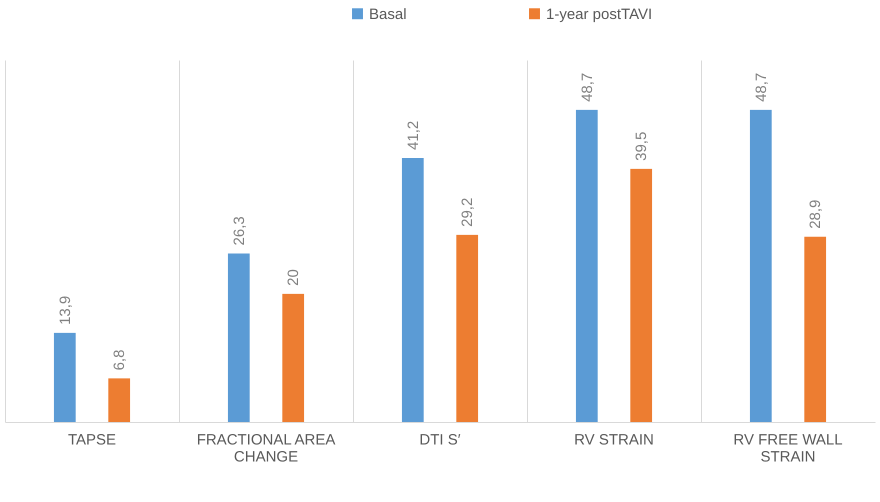 The height and width of the screenshot is (502, 880). Describe the element at coordinates (388, 14) in the screenshot. I see `legend-label: Basal` at that location.